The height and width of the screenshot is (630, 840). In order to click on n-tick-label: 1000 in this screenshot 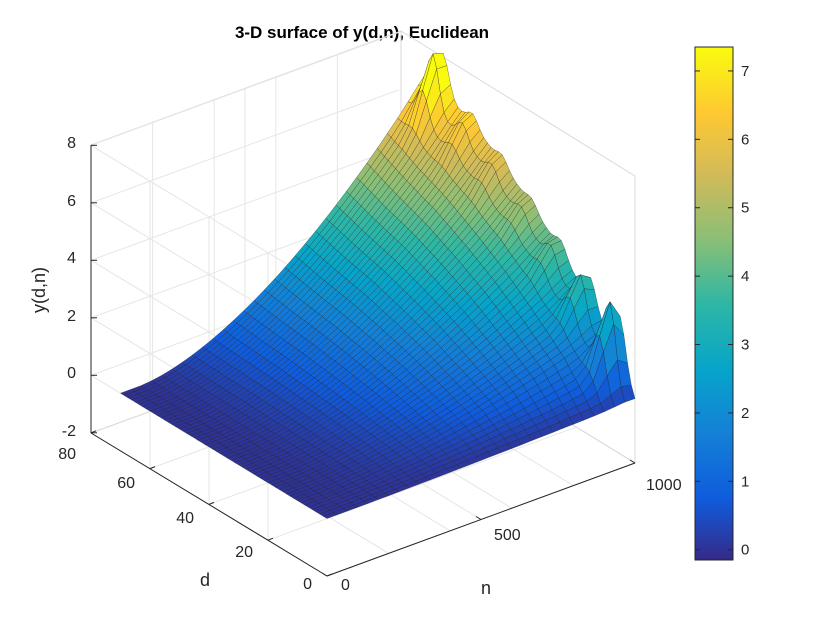, I will do `click(664, 485)`.